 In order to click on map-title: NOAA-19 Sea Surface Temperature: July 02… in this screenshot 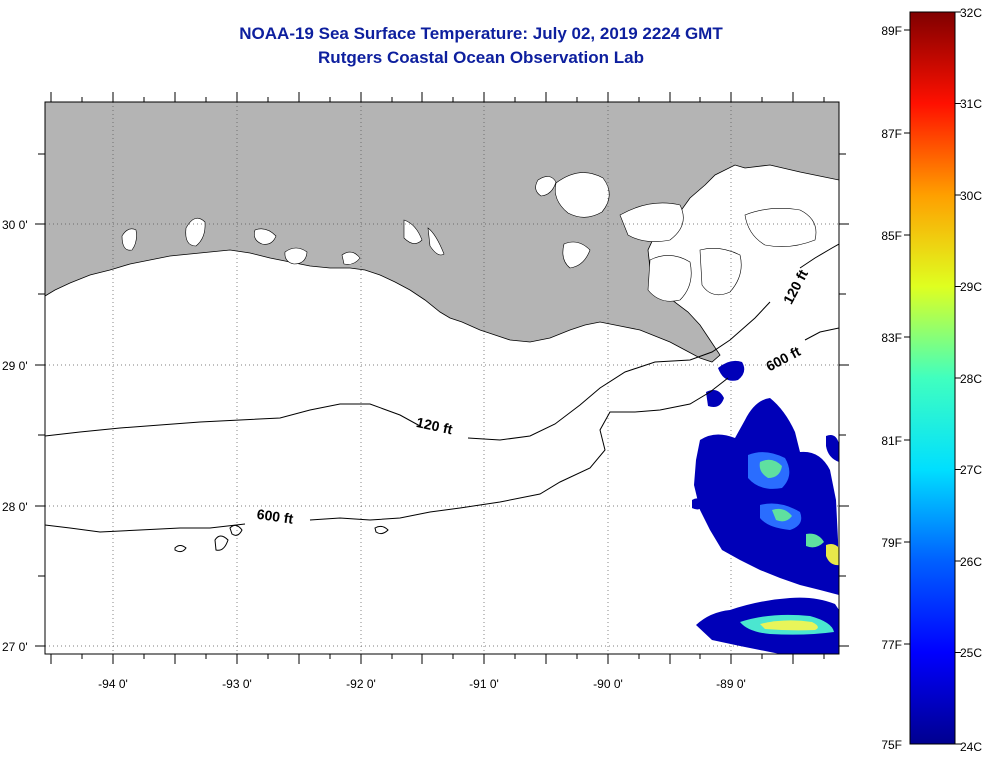, I will do `click(481, 33)`.